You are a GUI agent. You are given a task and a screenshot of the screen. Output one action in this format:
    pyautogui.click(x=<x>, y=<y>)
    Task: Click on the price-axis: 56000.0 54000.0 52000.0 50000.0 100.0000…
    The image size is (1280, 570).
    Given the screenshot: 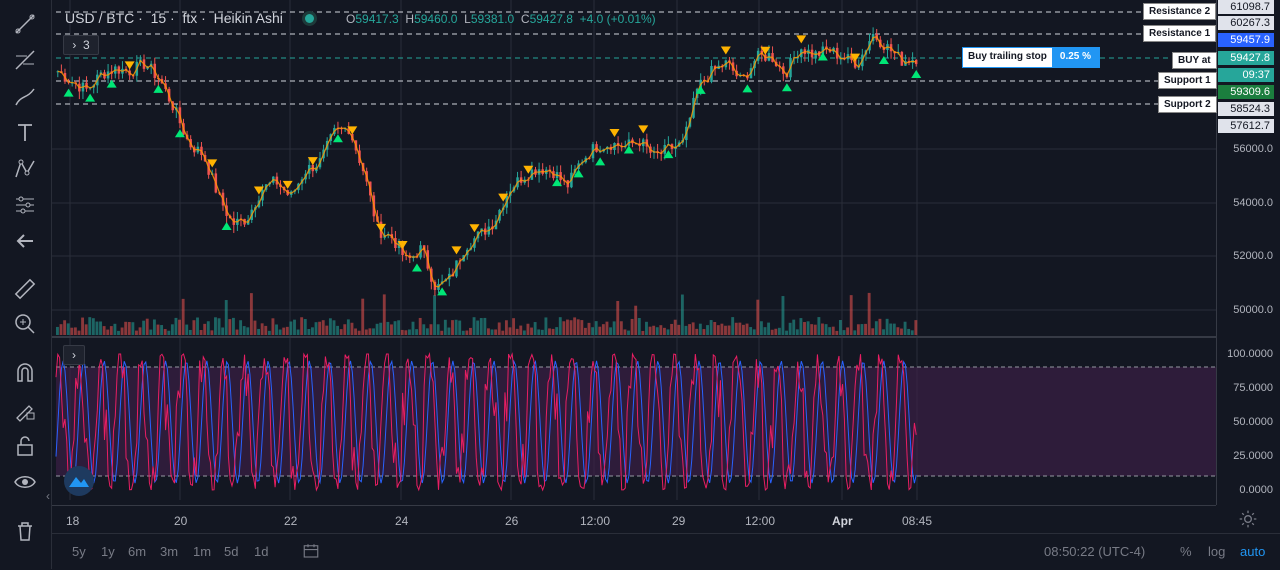 What is the action you would take?
    pyautogui.click(x=1248, y=252)
    